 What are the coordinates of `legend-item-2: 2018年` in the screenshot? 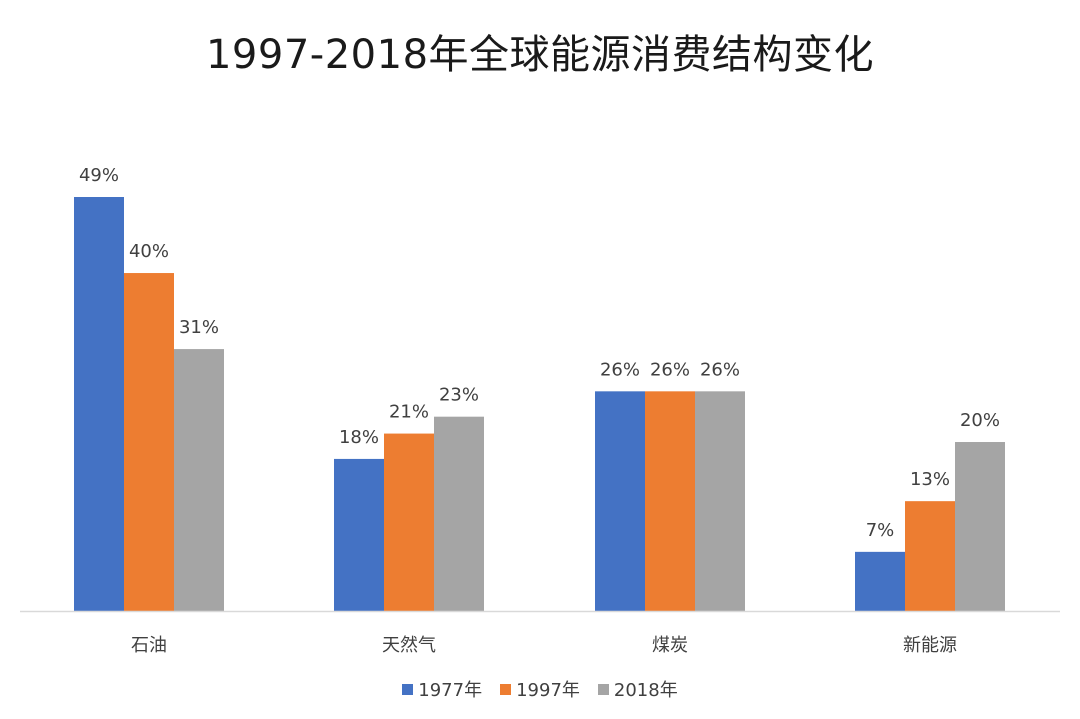 It's located at (637, 689).